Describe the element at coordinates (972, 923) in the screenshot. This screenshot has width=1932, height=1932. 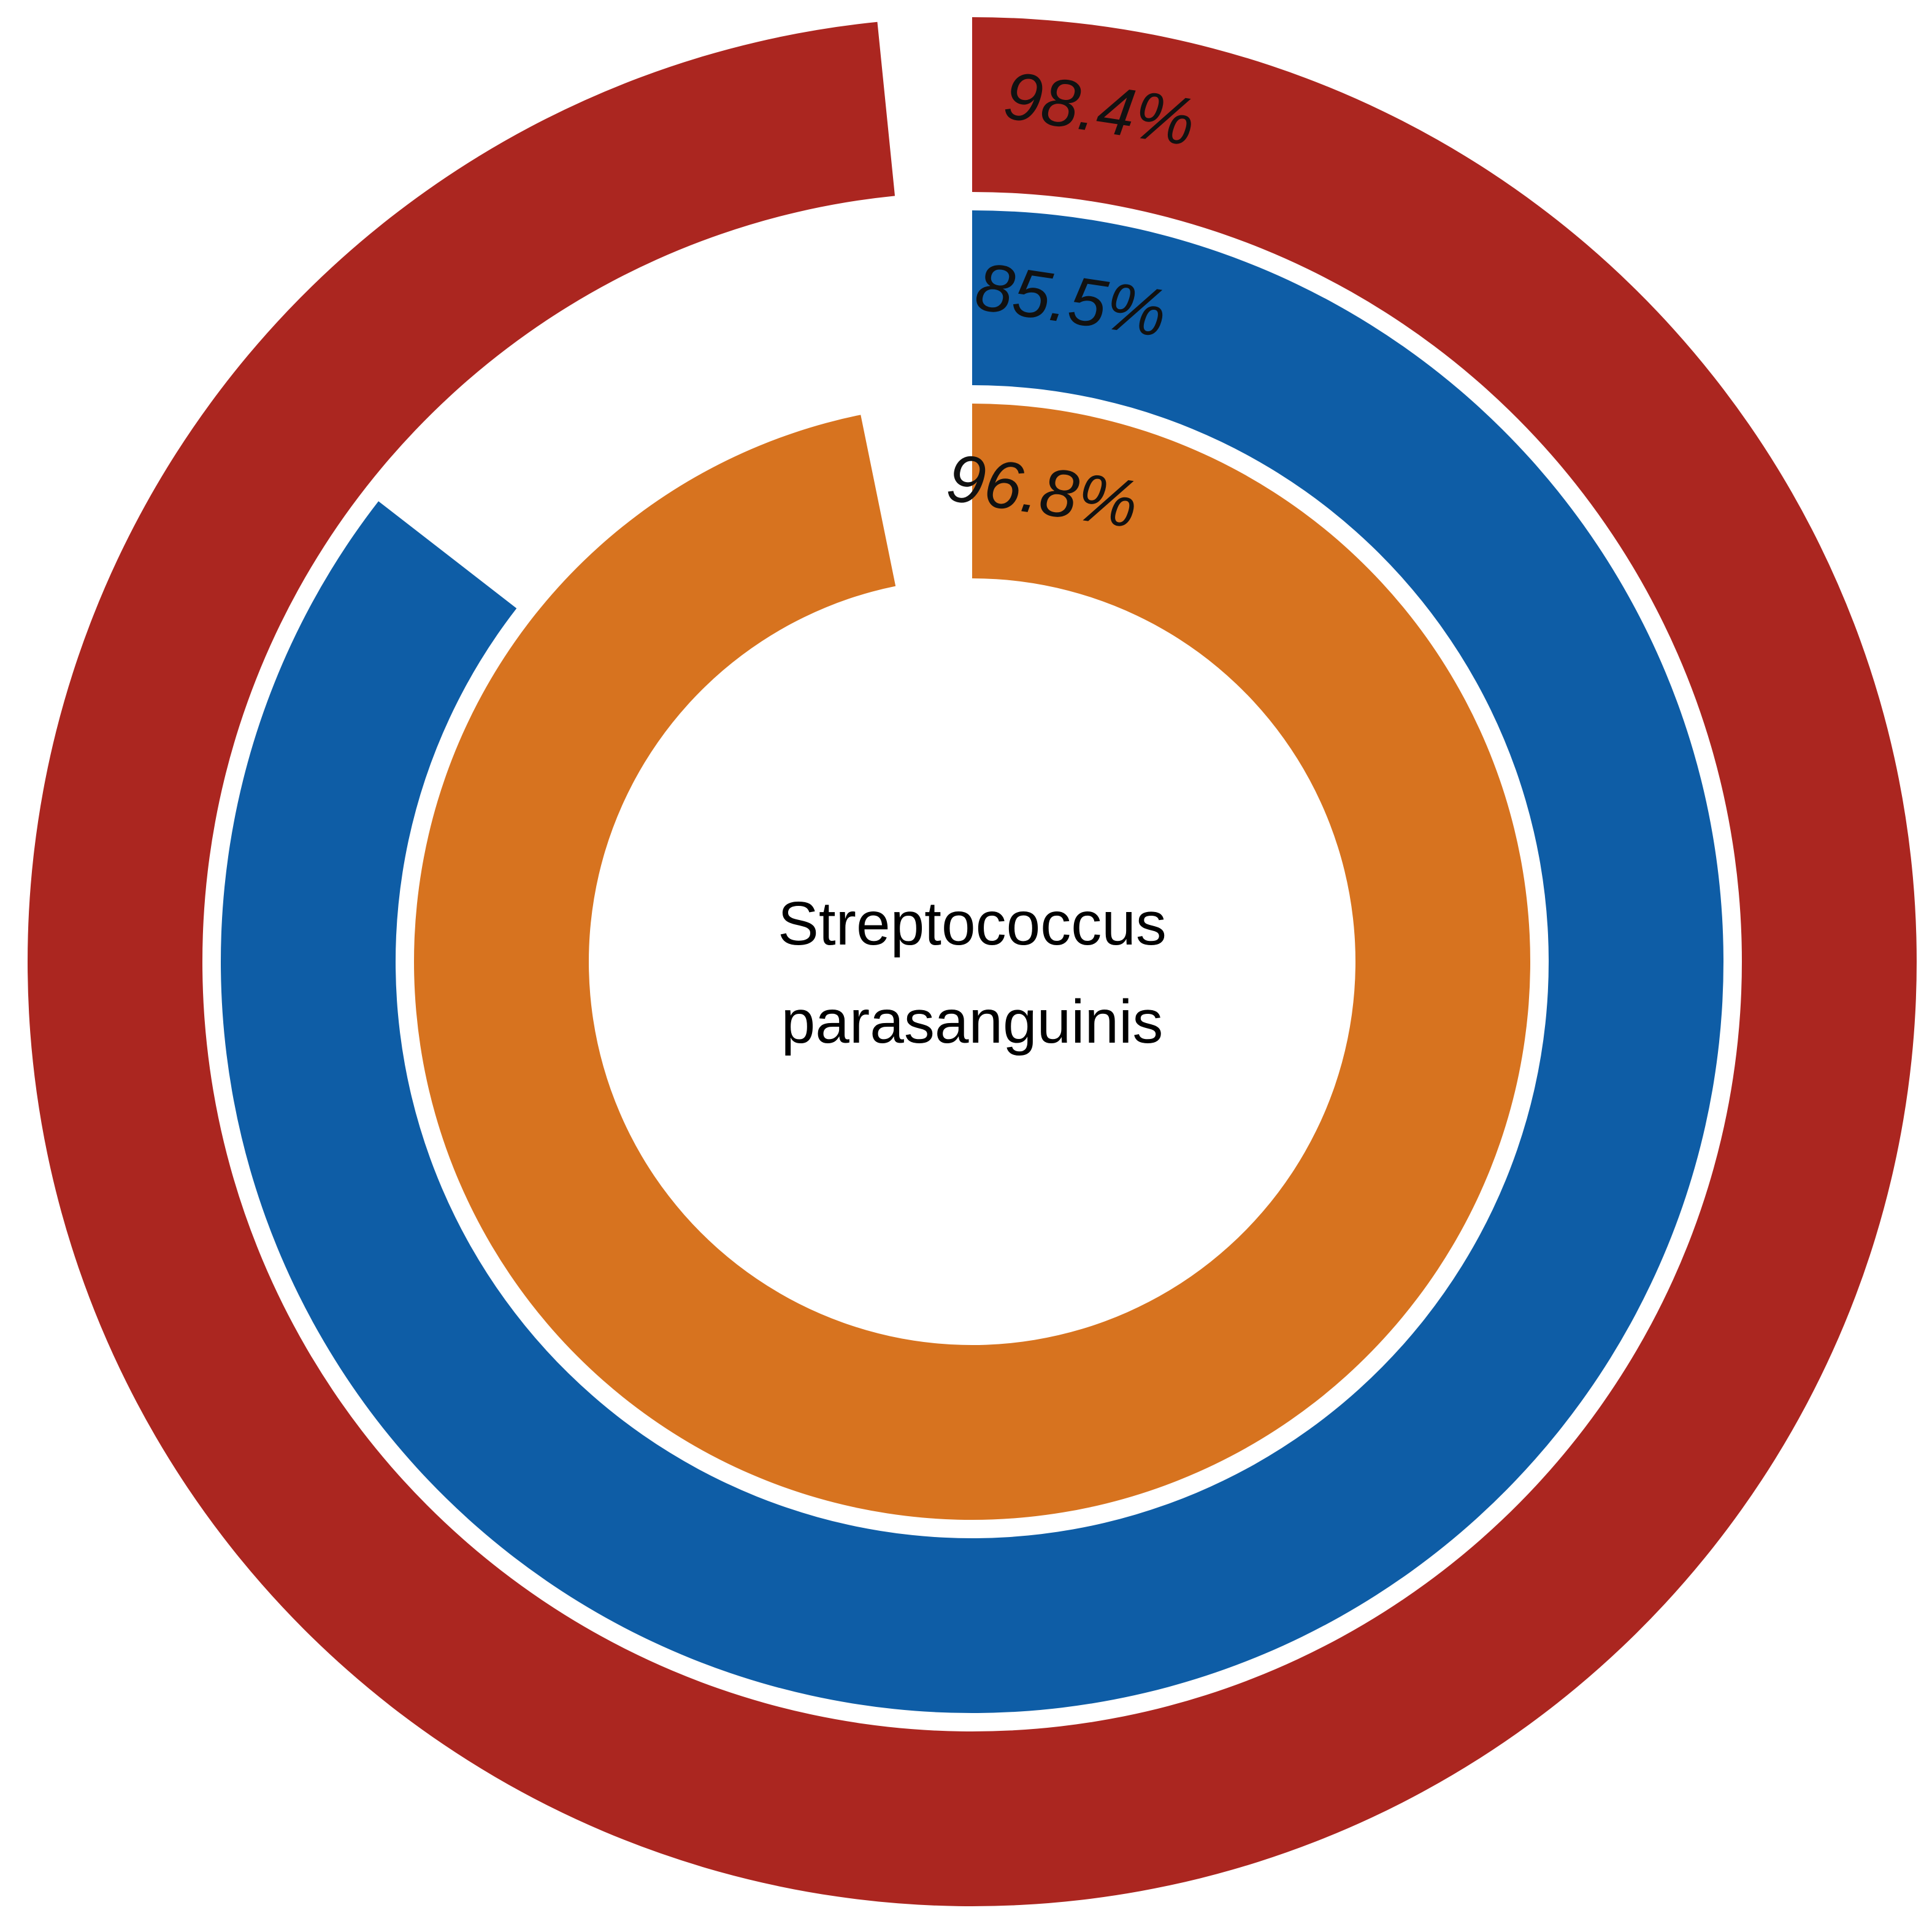
I see `center-label-line1: Streptococcus` at that location.